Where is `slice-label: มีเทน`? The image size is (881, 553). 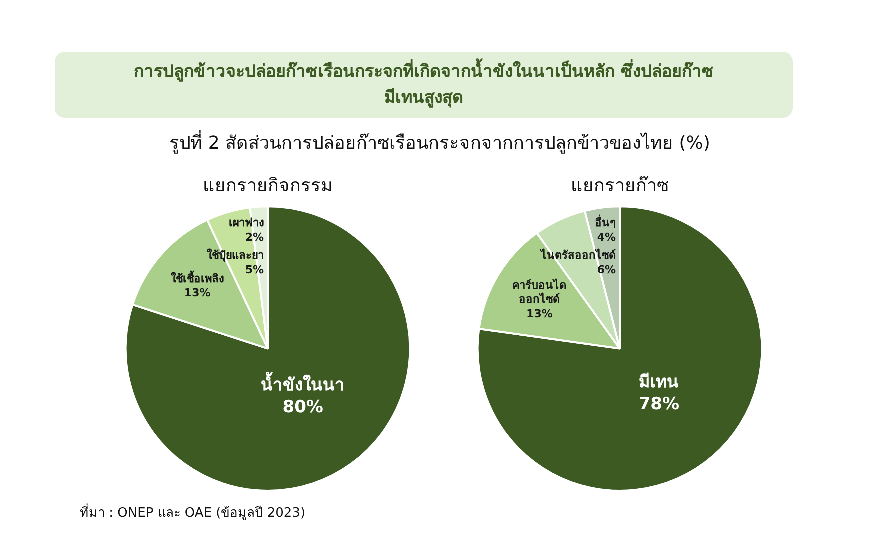
slice-label: มีเทน is located at coordinates (659, 381).